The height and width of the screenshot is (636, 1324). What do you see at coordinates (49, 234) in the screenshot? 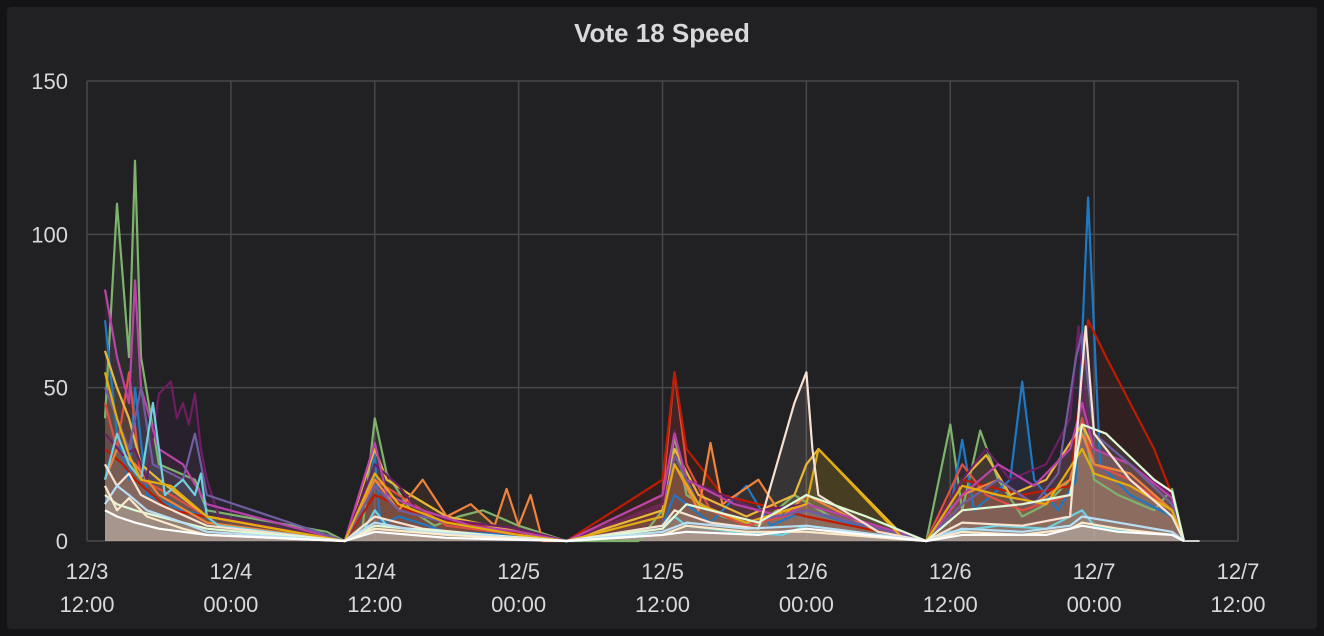
I see `y-tick-label: 100` at bounding box center [49, 234].